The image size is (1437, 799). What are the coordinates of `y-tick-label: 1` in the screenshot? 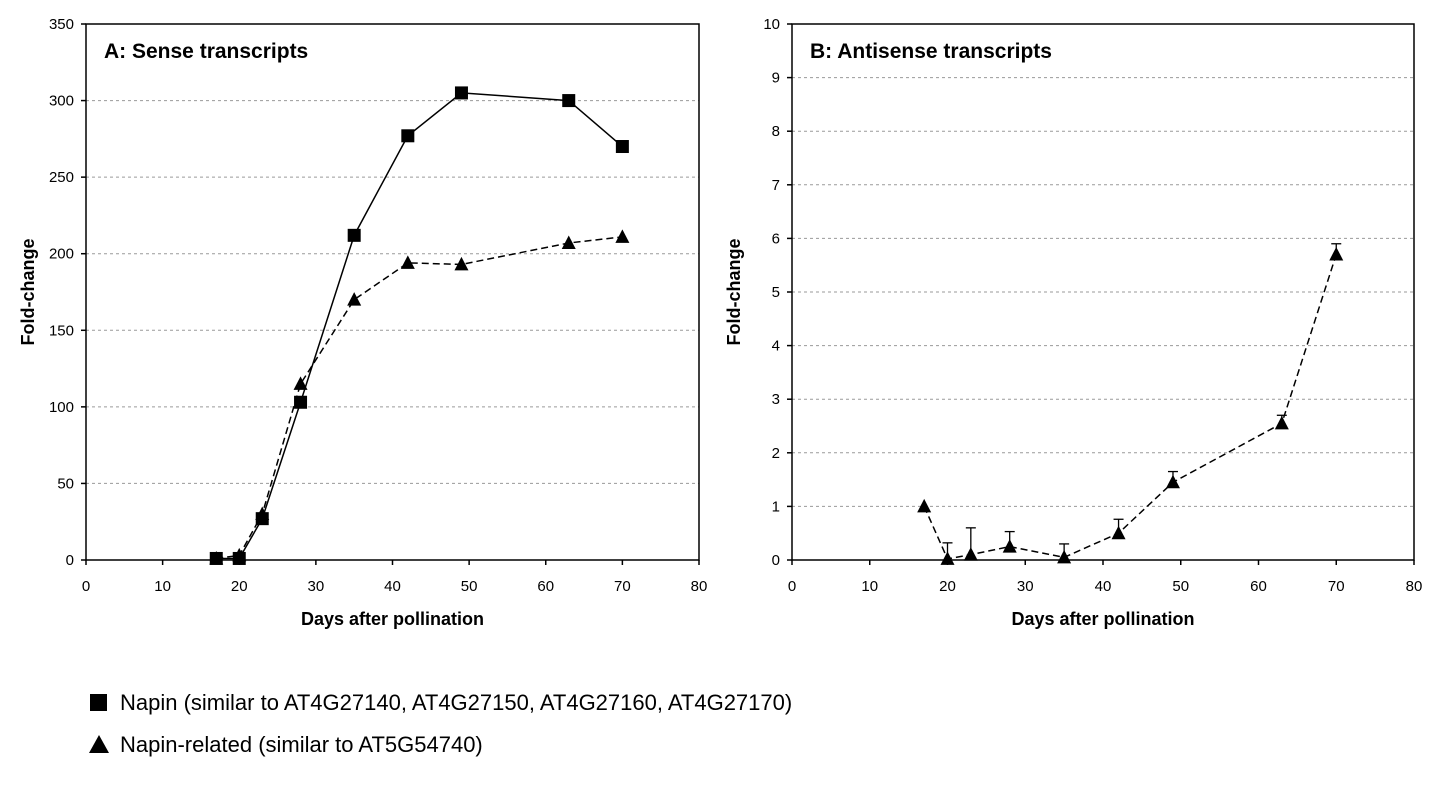 It's located at (776, 506).